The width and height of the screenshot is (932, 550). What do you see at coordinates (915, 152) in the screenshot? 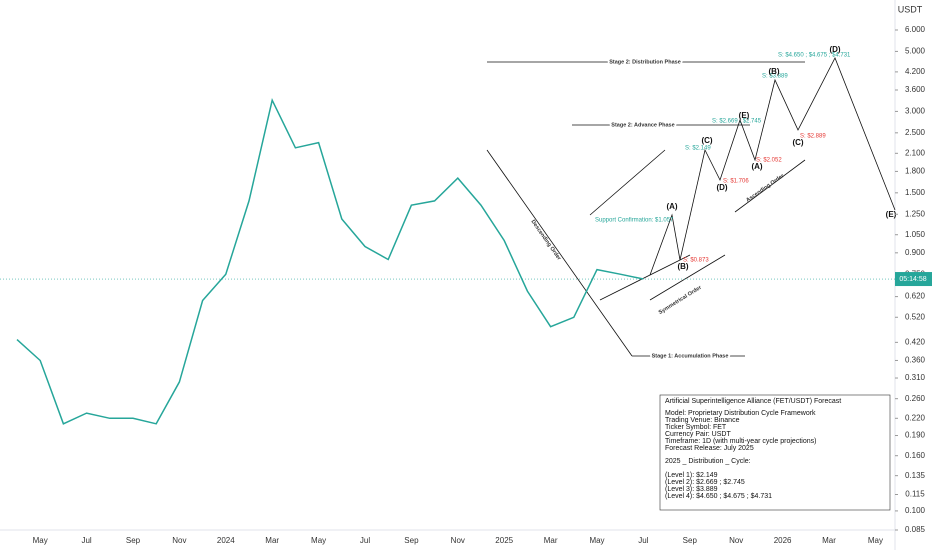
I see `y-tick-label: 2.100` at bounding box center [915, 152].